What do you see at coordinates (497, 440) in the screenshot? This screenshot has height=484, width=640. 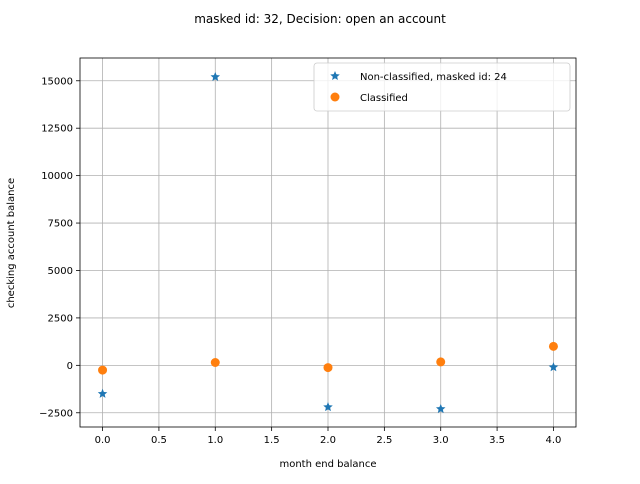 I see `x-tick-label: 3.5` at bounding box center [497, 440].